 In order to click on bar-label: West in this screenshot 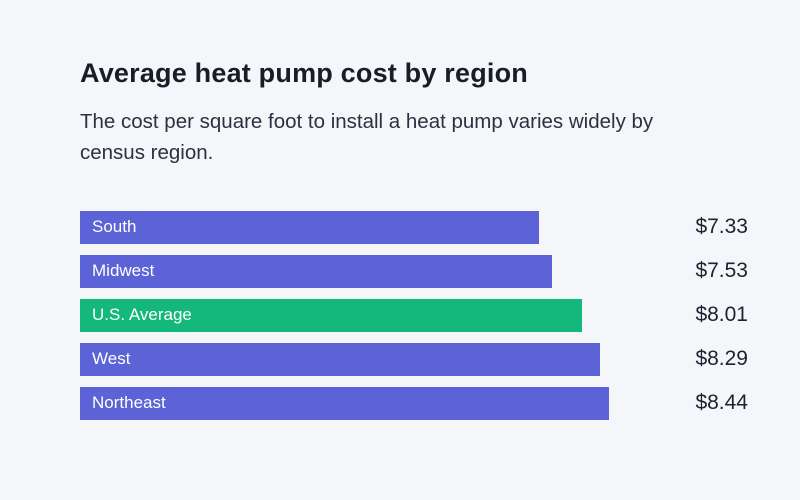, I will do `click(111, 358)`.